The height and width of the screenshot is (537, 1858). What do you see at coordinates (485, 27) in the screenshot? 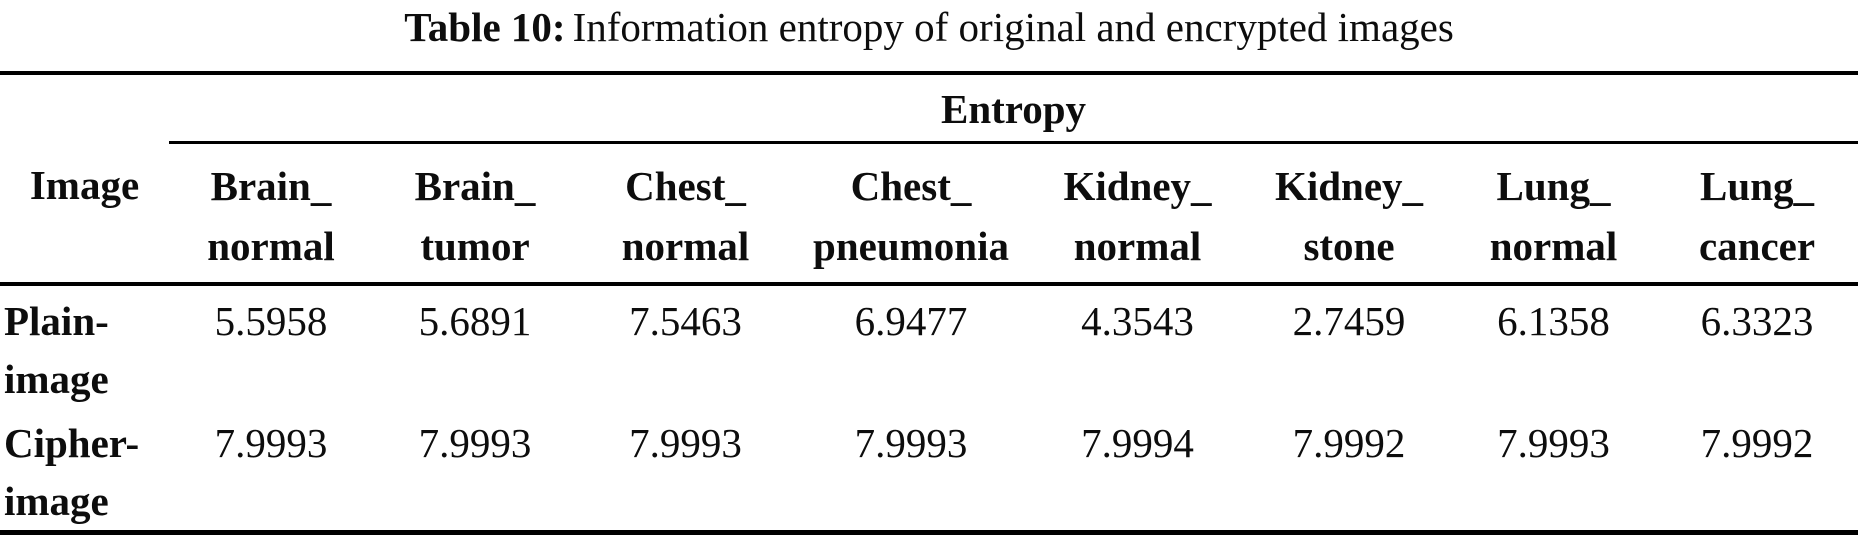
I see `caption-label: Table 10:` at bounding box center [485, 27].